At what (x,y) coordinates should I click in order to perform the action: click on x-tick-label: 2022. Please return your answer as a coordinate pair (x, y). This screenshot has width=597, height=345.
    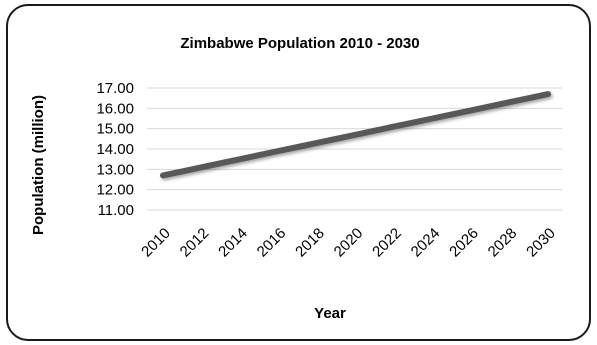
    Looking at the image, I should click on (387, 243).